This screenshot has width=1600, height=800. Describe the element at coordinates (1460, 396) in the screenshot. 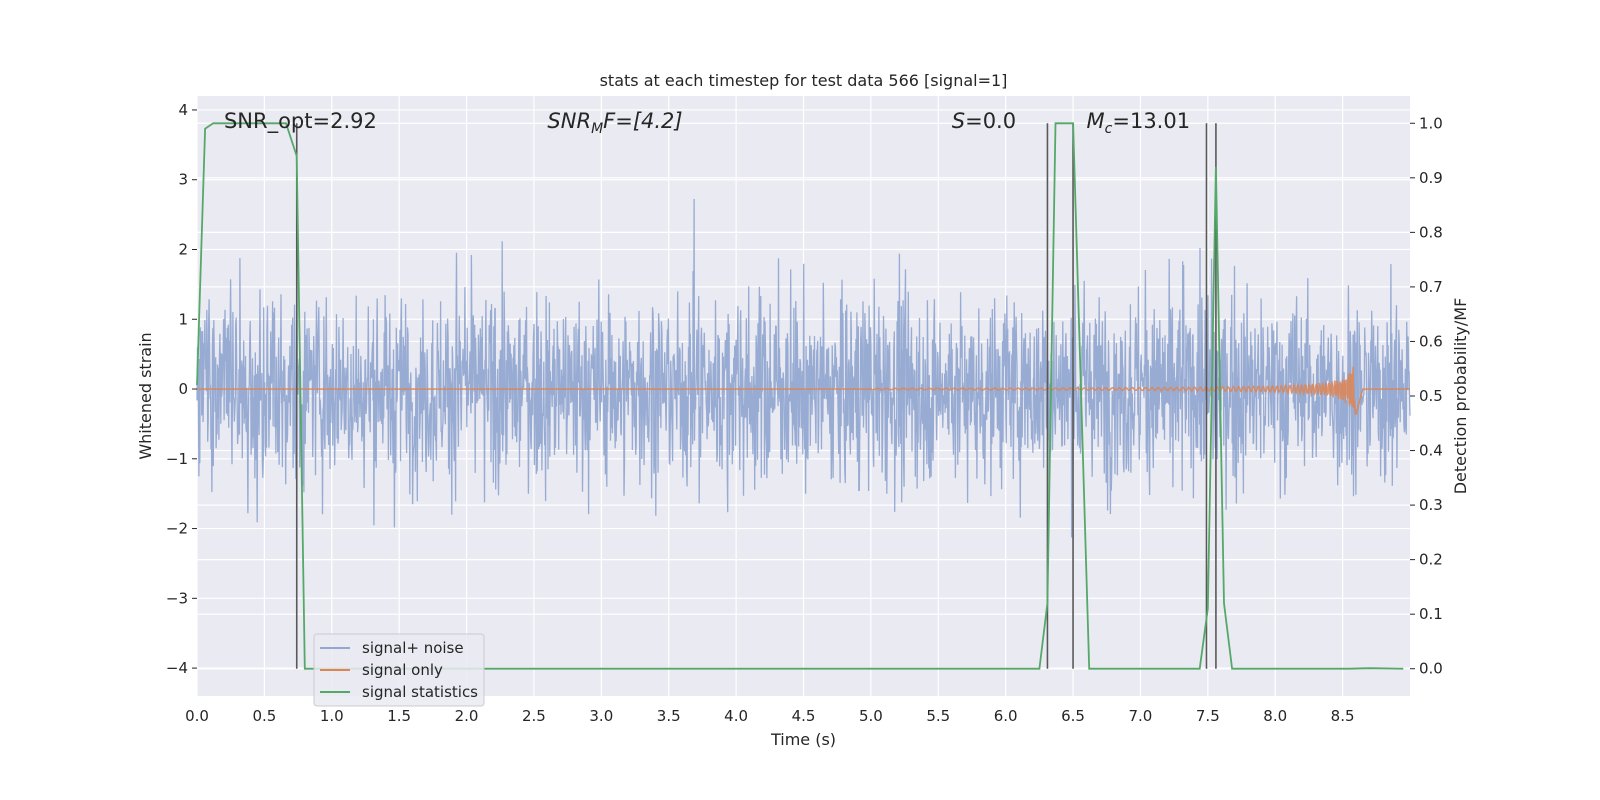

I see `y-axis-right-label: Detection probability/MF` at that location.